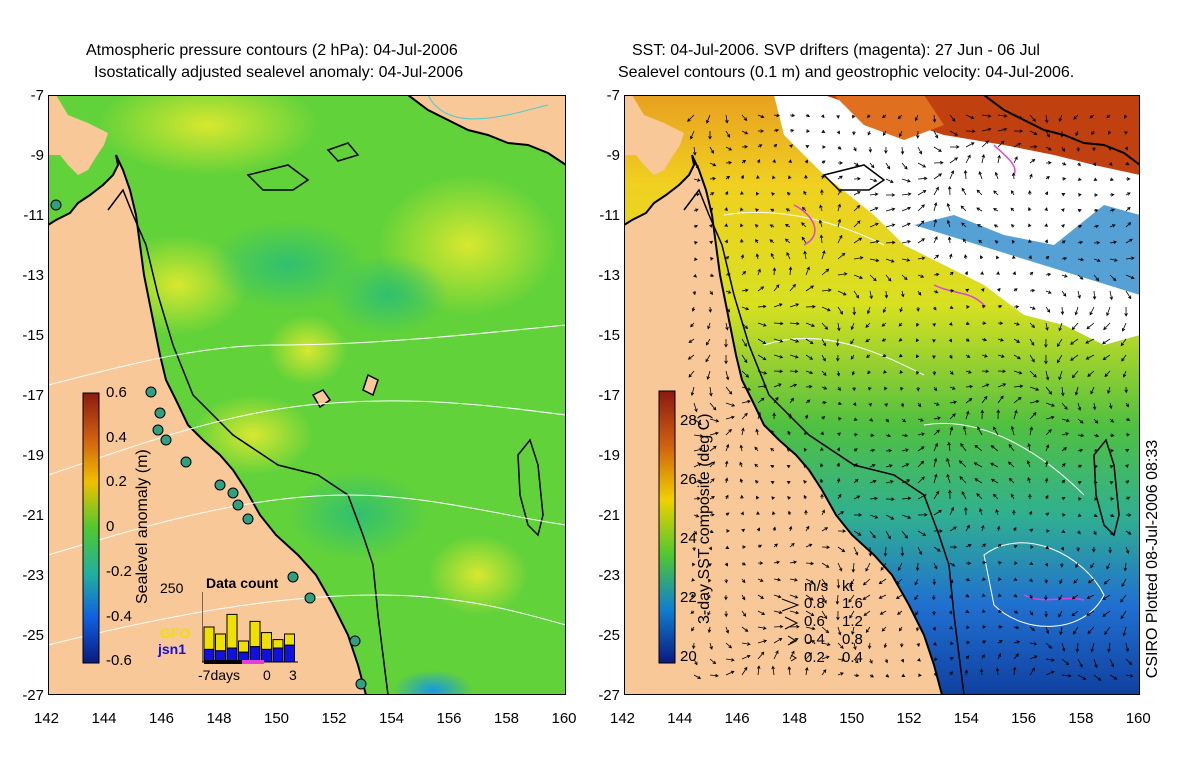 Image resolution: width=1200 pixels, height=780 pixels. Describe the element at coordinates (613, 95) in the screenshot. I see `right-y-tick: -7` at that location.